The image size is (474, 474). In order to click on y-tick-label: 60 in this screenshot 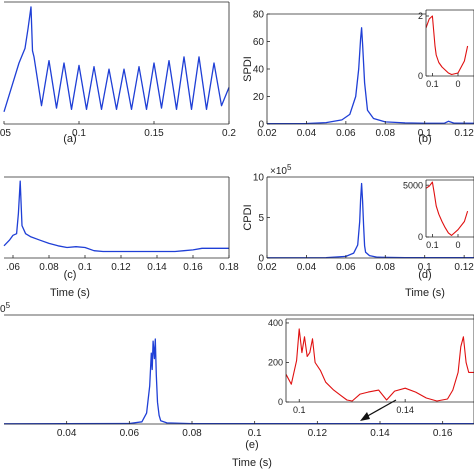, I will do `click(259, 42)`.